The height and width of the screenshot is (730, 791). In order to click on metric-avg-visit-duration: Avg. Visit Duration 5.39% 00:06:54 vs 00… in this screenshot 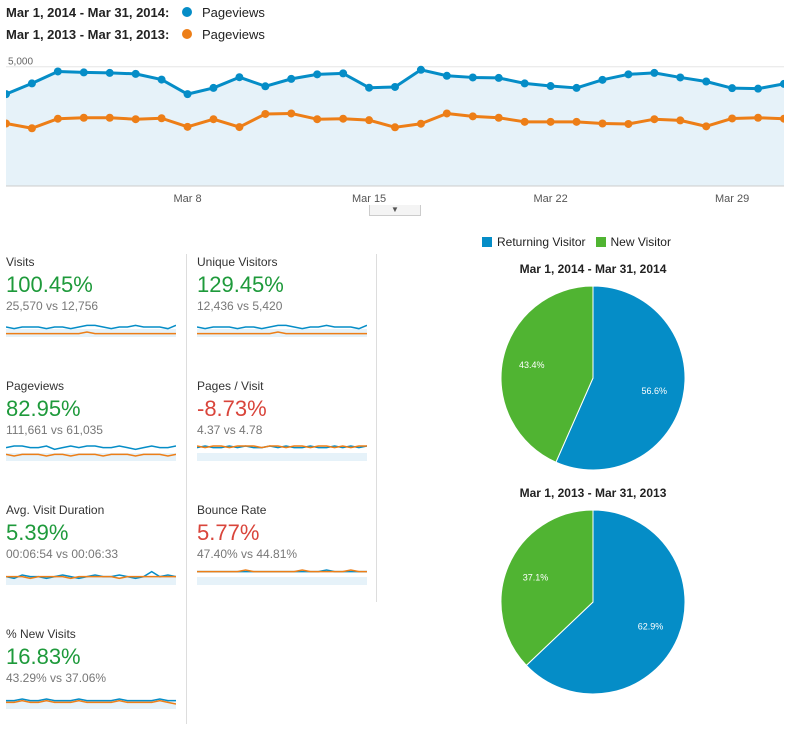, I will do `click(92, 544)`.